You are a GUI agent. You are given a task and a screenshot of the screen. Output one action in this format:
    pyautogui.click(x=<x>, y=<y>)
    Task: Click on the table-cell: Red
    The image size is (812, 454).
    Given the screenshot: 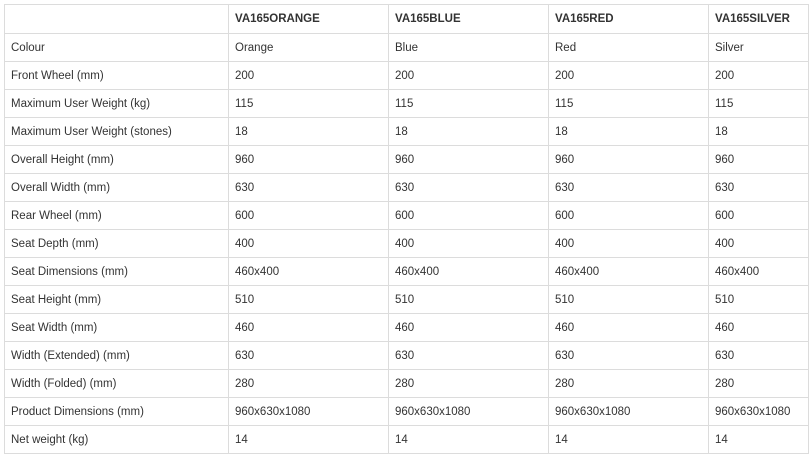 What is the action you would take?
    pyautogui.click(x=628, y=47)
    